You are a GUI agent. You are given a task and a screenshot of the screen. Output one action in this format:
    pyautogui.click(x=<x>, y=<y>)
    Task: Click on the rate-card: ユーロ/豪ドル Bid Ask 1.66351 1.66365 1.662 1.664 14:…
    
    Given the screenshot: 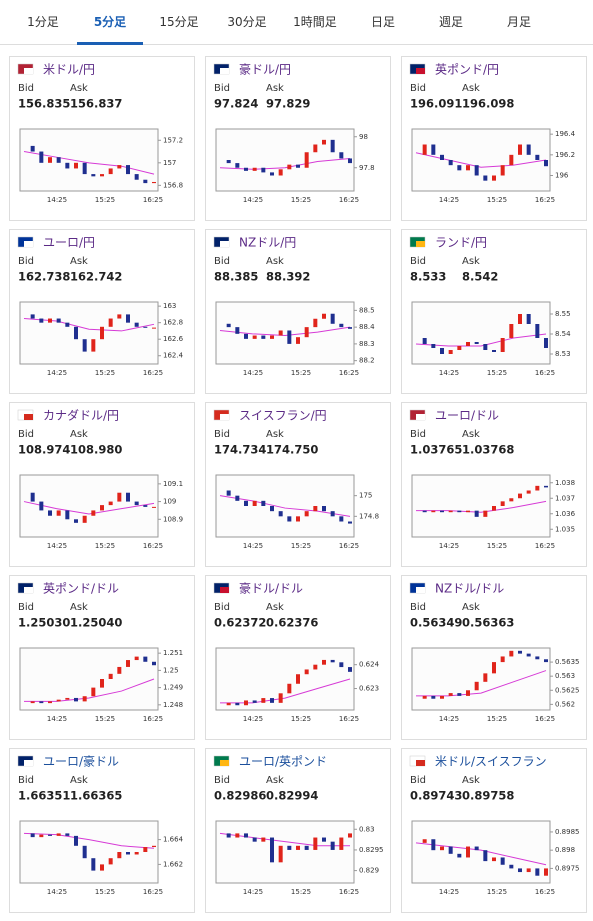 What is the action you would take?
    pyautogui.click(x=102, y=830)
    